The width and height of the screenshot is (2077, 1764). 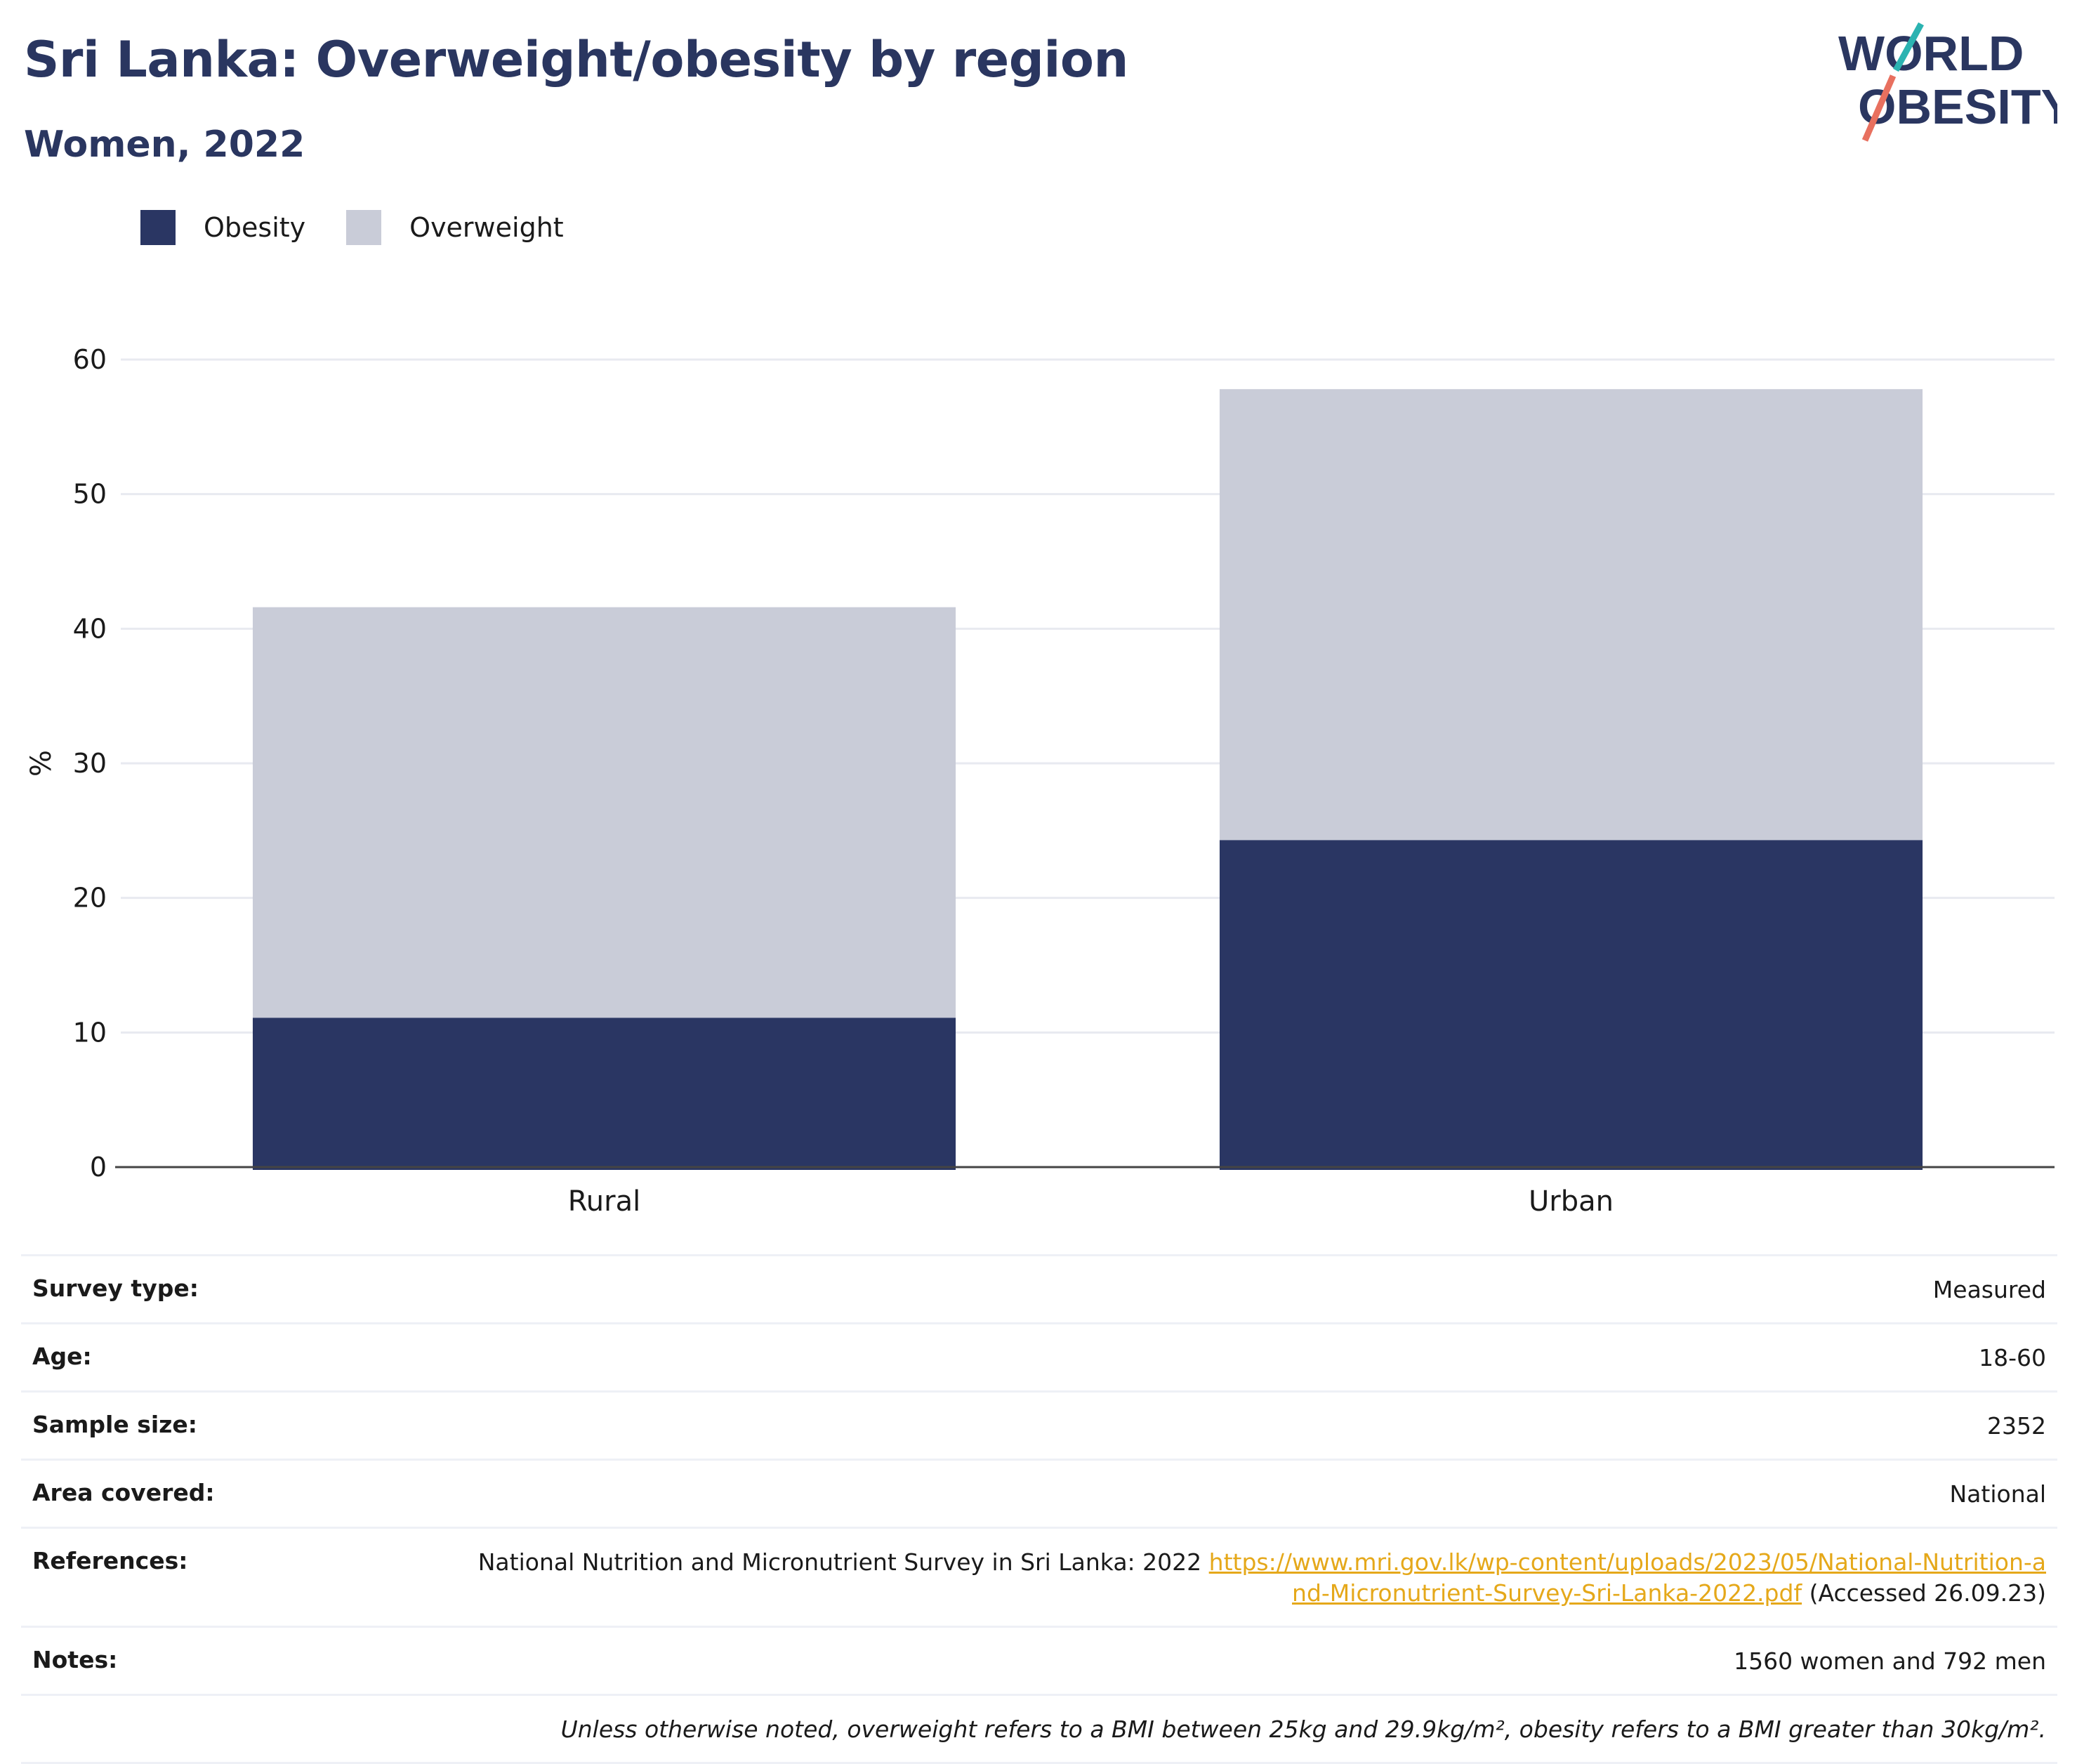 What do you see at coordinates (1931, 53) in the screenshot?
I see `logo-world-text: WORLD` at bounding box center [1931, 53].